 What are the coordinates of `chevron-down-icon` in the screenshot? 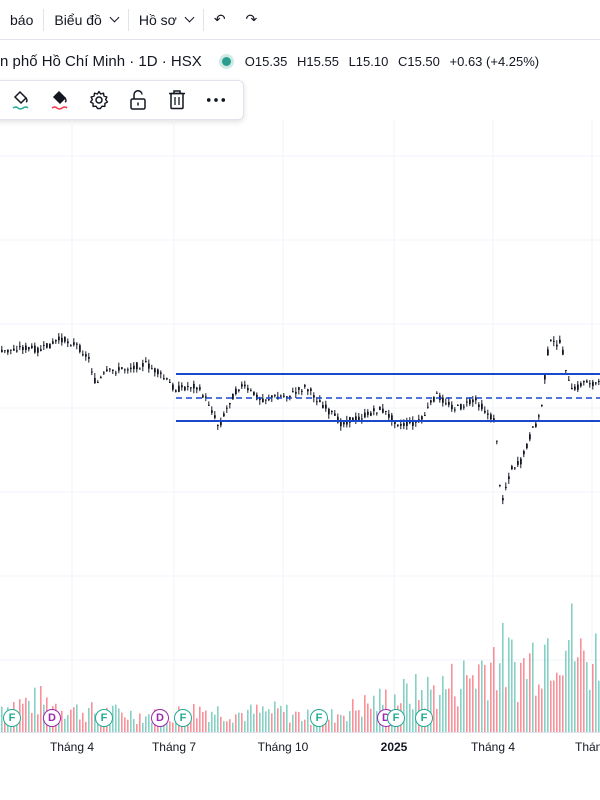 It's located at (189, 17).